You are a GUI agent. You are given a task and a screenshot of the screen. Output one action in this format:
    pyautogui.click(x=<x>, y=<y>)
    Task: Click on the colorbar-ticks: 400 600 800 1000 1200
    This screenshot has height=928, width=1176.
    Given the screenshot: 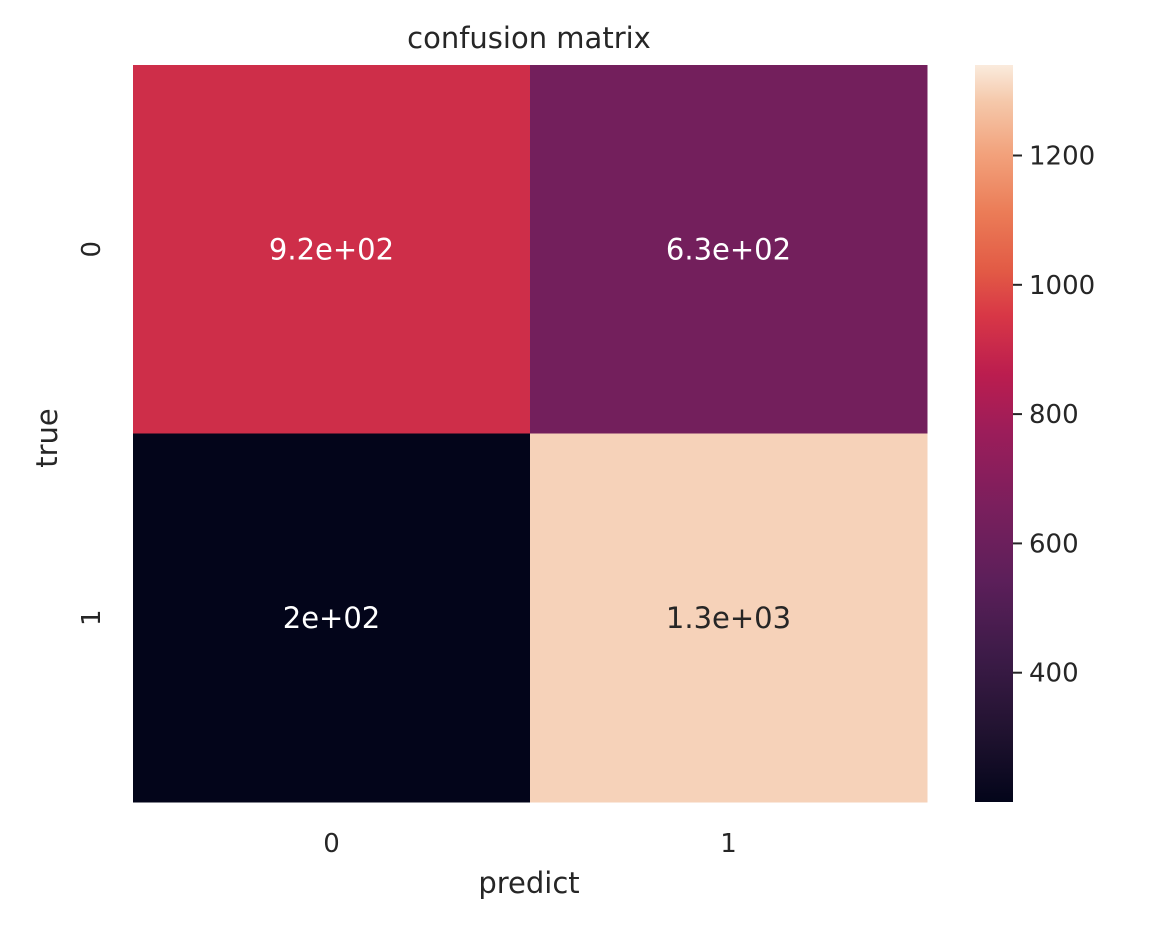 What is the action you would take?
    pyautogui.click(x=1054, y=415)
    